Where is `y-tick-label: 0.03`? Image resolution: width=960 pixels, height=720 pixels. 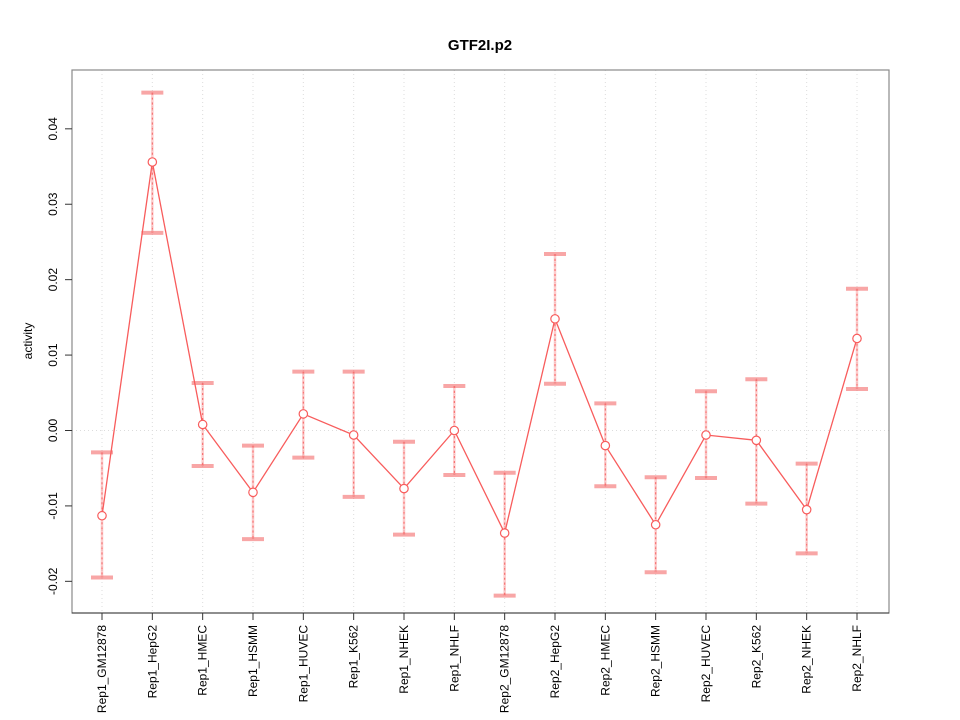
y-tick-label: 0.03 is located at coordinates (53, 204).